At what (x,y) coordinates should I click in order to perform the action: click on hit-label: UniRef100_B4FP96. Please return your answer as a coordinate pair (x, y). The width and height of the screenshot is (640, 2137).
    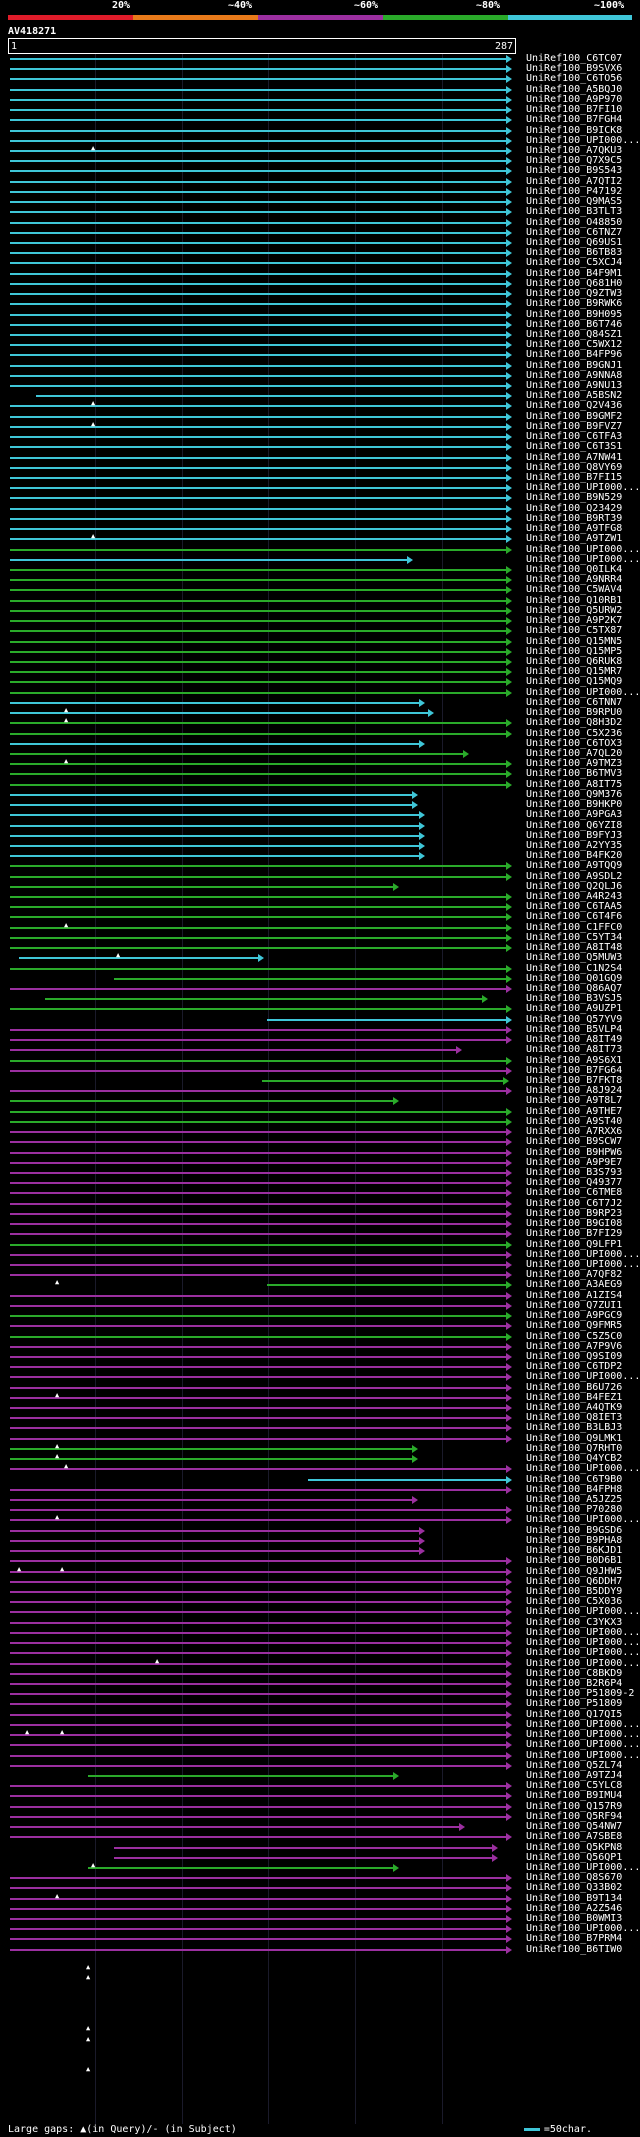
    Looking at the image, I should click on (574, 354).